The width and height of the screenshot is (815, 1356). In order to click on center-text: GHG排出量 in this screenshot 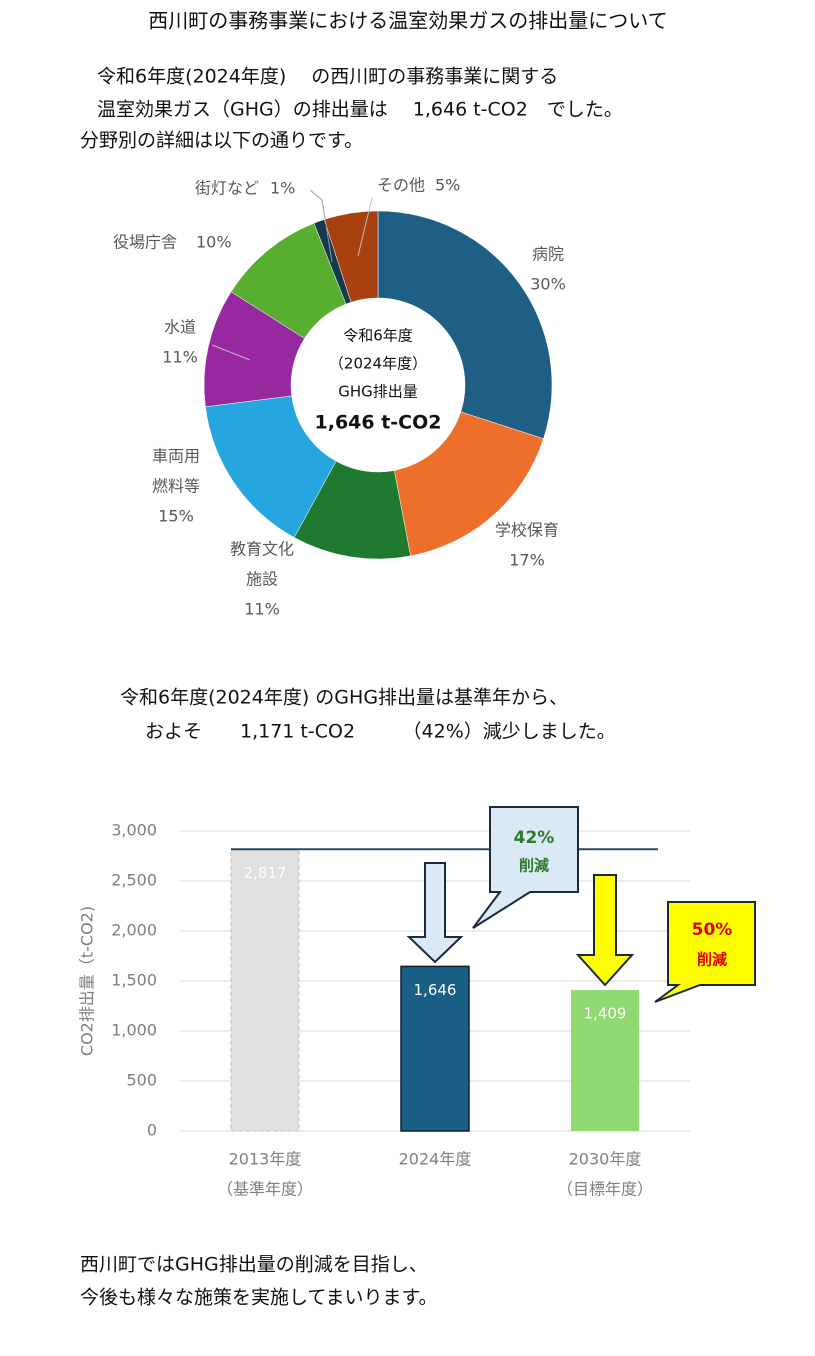, I will do `click(378, 392)`.